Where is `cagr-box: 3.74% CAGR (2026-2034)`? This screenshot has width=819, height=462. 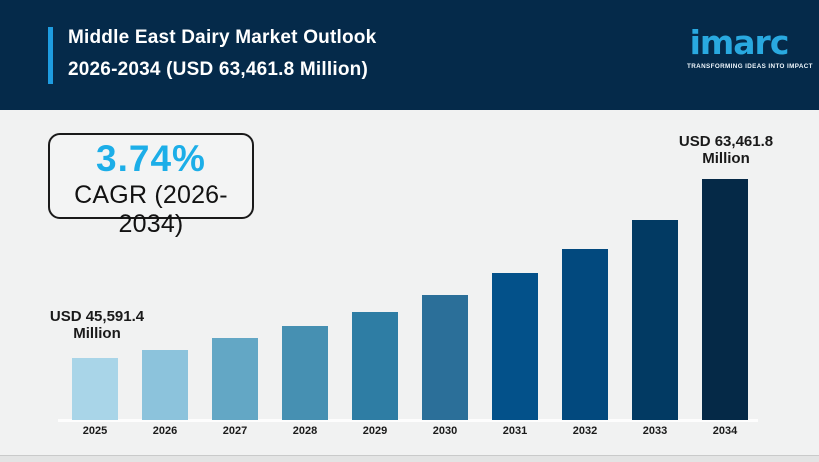
cagr-box: 3.74% CAGR (2026-2034) is located at coordinates (151, 185).